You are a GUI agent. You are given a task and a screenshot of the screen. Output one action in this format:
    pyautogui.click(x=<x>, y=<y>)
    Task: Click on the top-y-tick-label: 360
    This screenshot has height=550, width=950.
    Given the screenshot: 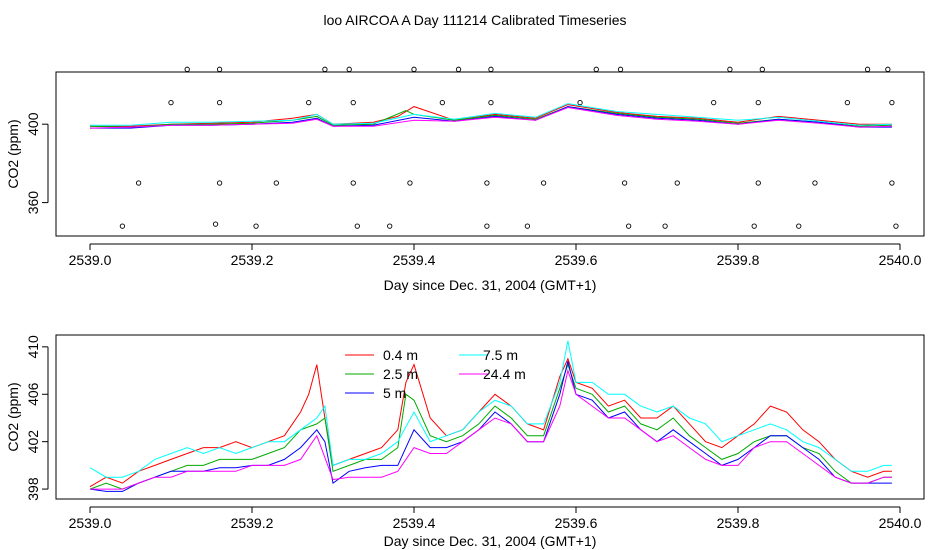 What is the action you would take?
    pyautogui.click(x=33, y=203)
    